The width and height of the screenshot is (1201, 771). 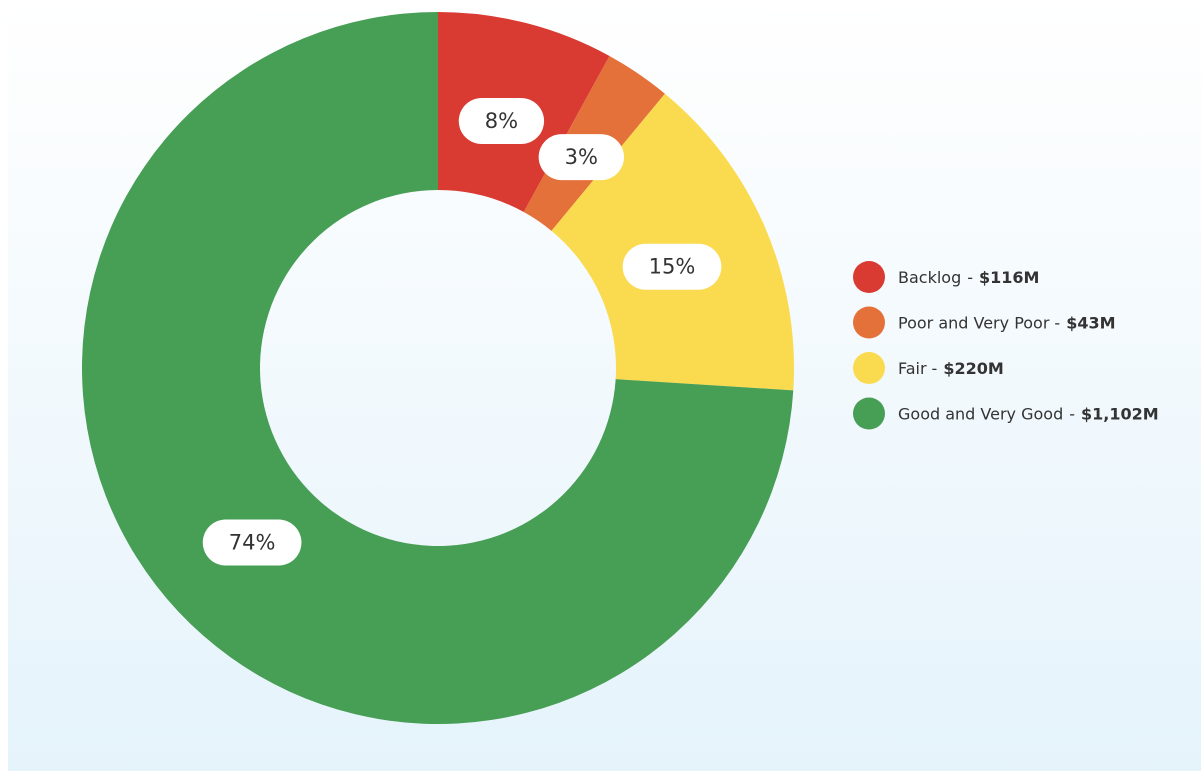 What do you see at coordinates (973, 368) in the screenshot?
I see `legend-amount: $220M` at bounding box center [973, 368].